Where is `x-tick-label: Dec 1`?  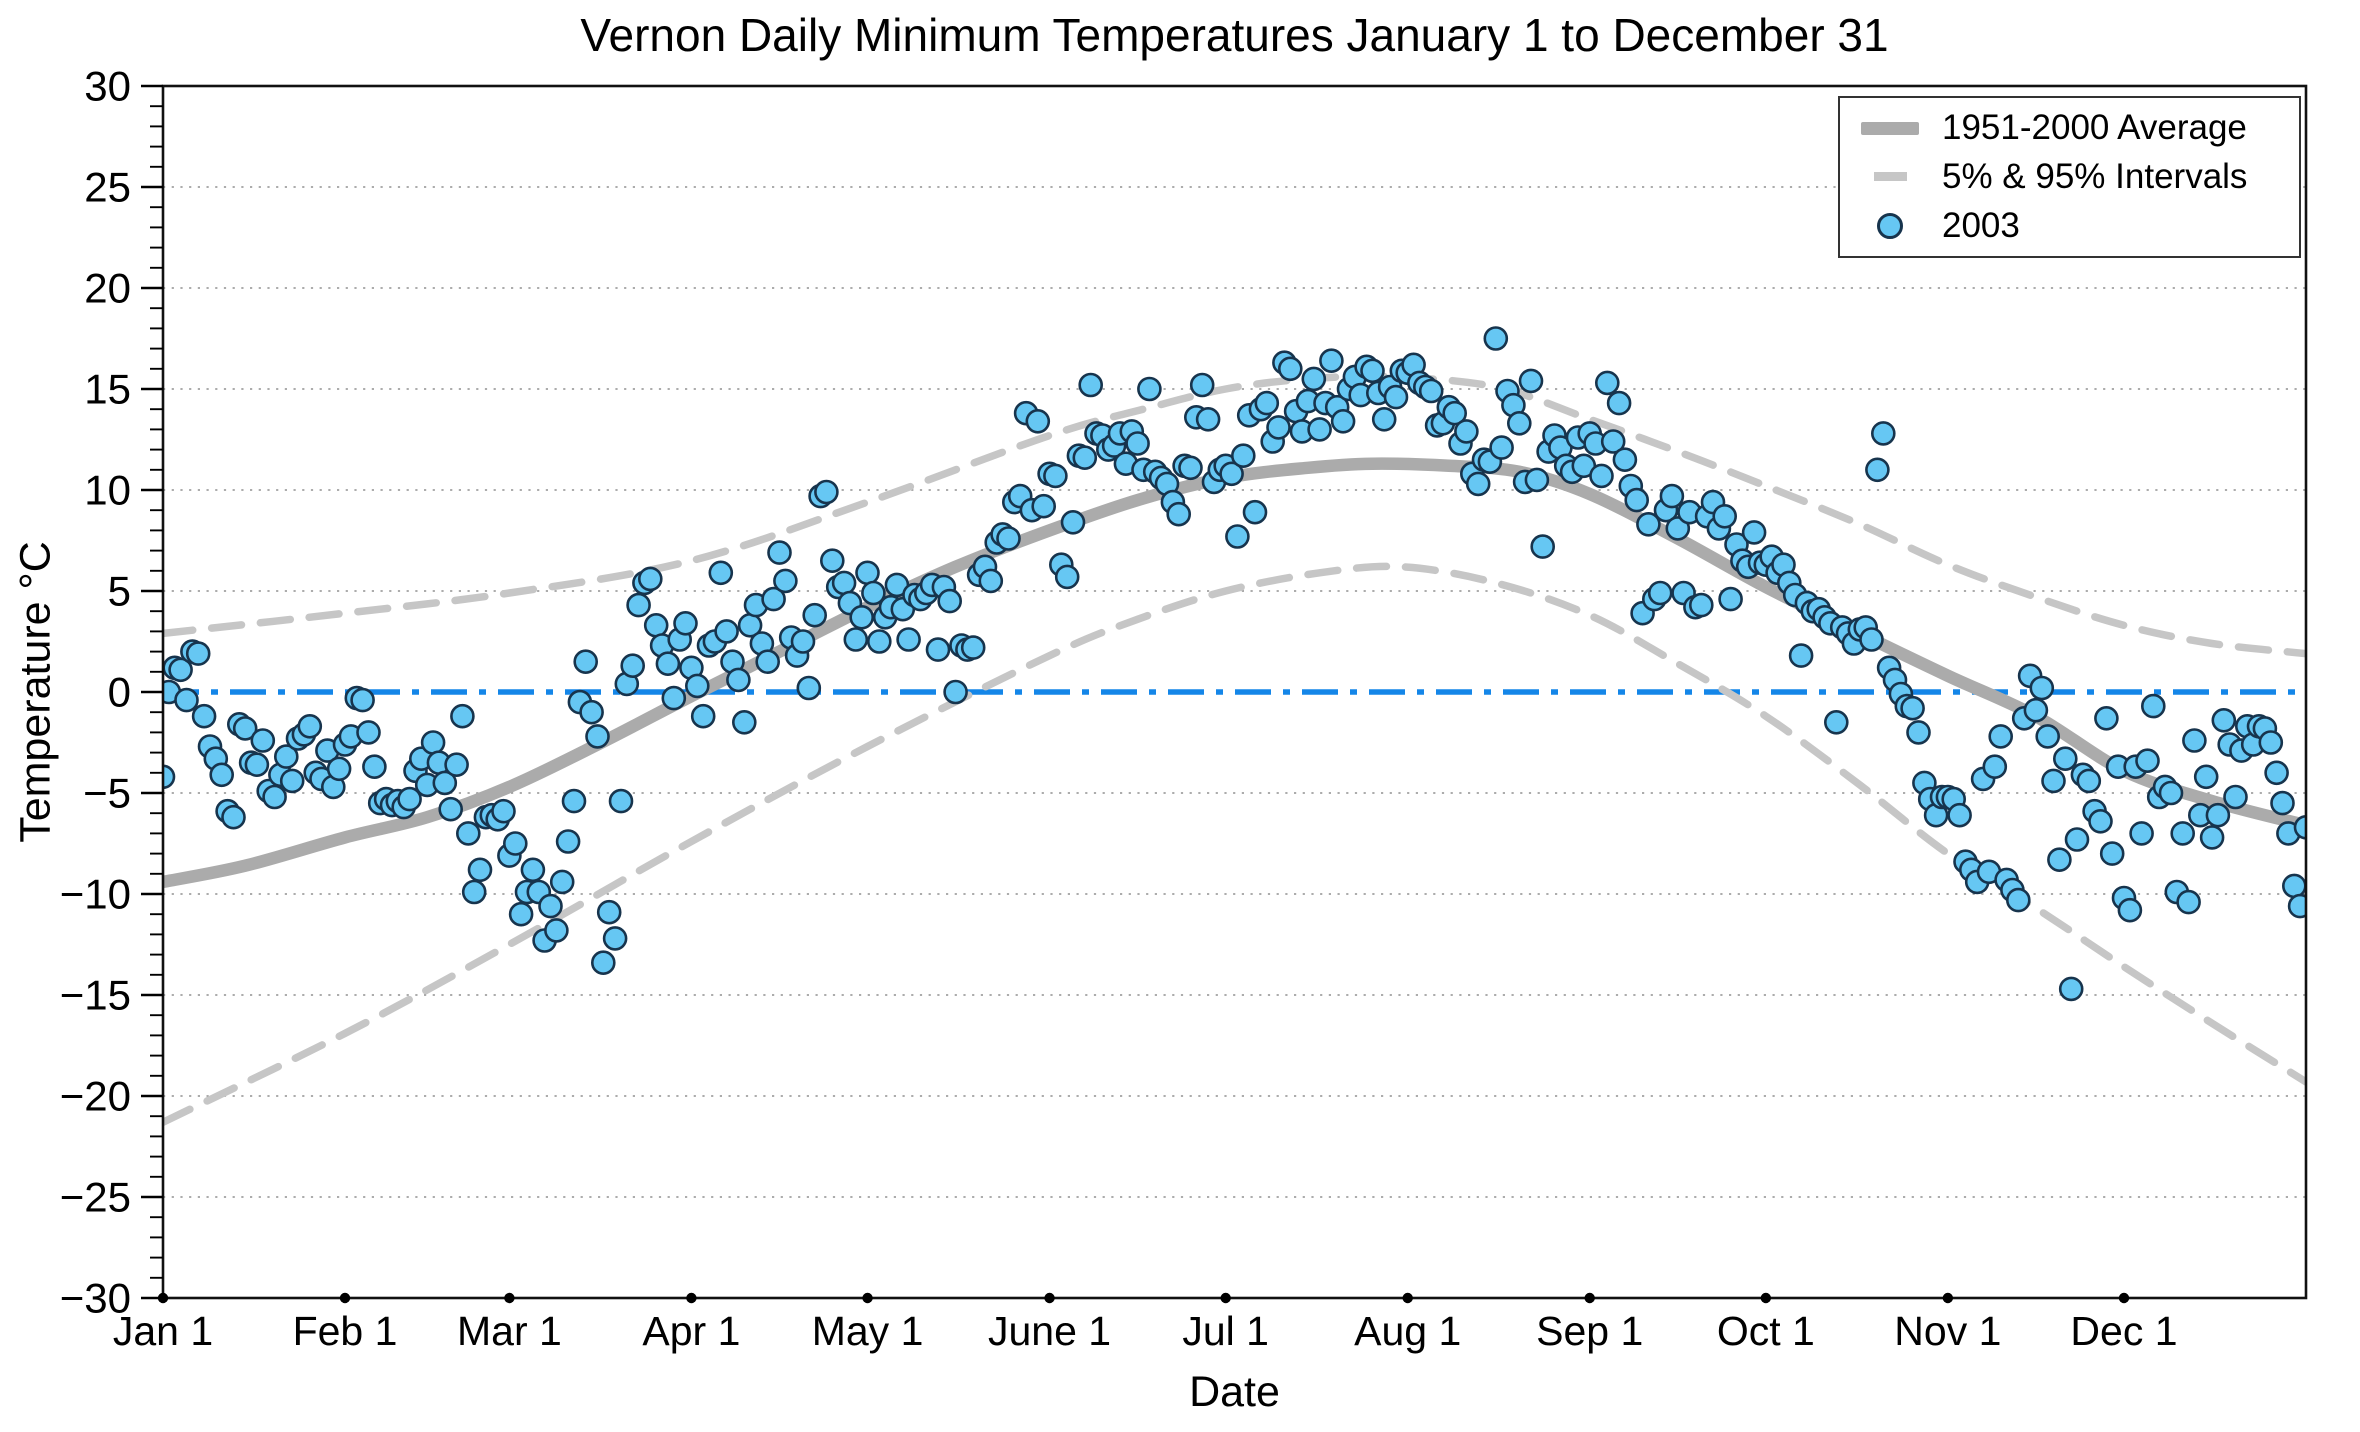
x-tick-label: Dec 1 is located at coordinates (2123, 1331).